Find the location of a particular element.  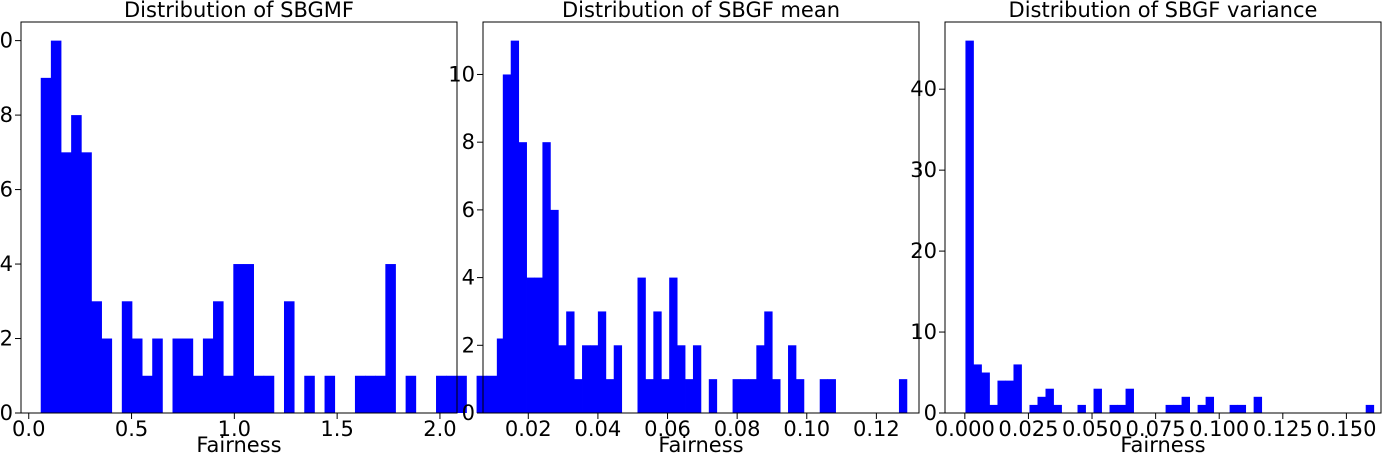

y-tick-label: 40 is located at coordinates (923, 89).